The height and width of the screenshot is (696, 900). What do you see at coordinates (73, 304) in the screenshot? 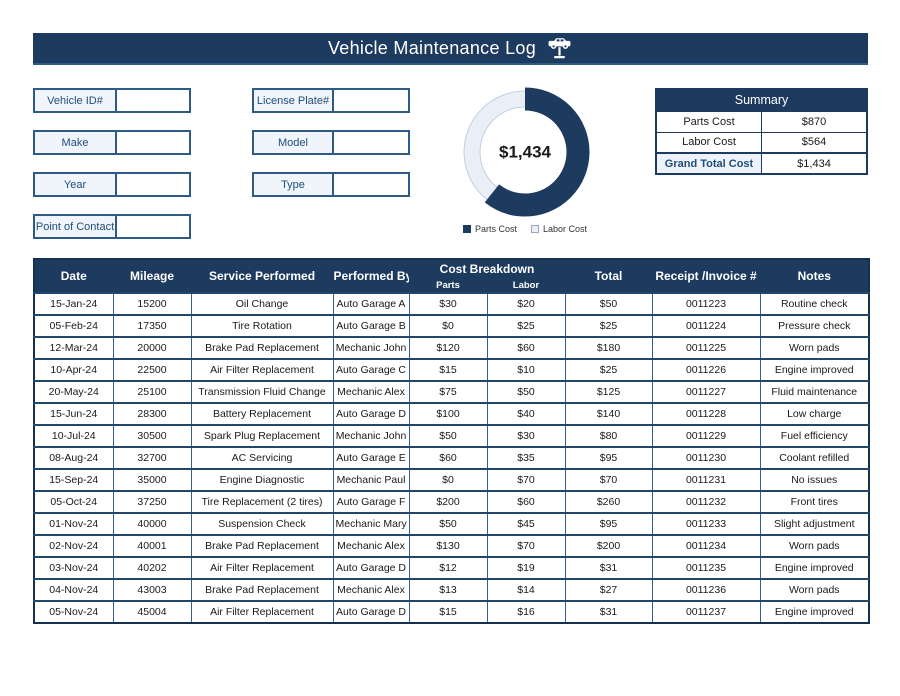
I see `cell-date: 15-Jan-24` at bounding box center [73, 304].